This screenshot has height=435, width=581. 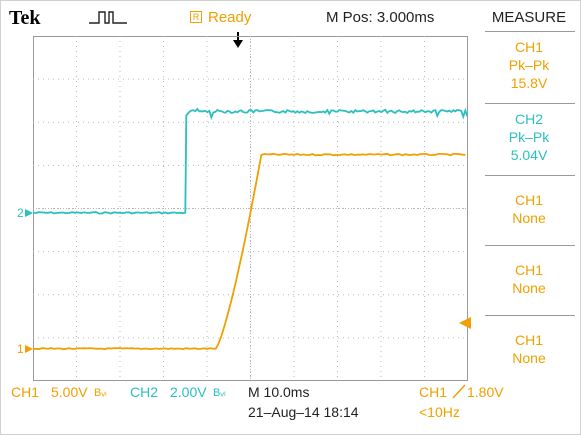 I want to click on trigger-frequency: <10Hz, so click(x=439, y=412).